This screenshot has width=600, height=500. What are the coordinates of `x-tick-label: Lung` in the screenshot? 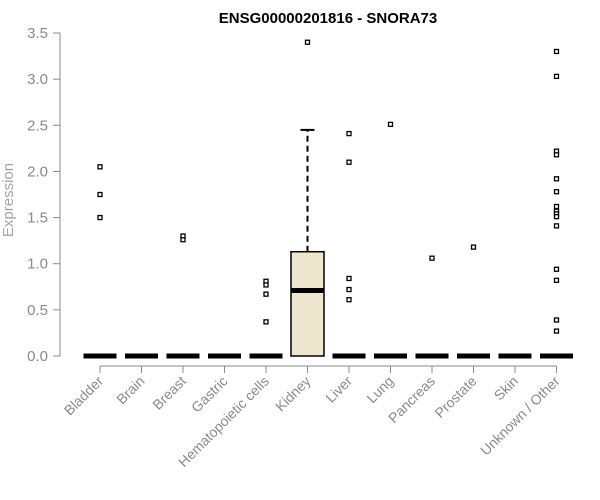 It's located at (379, 389).